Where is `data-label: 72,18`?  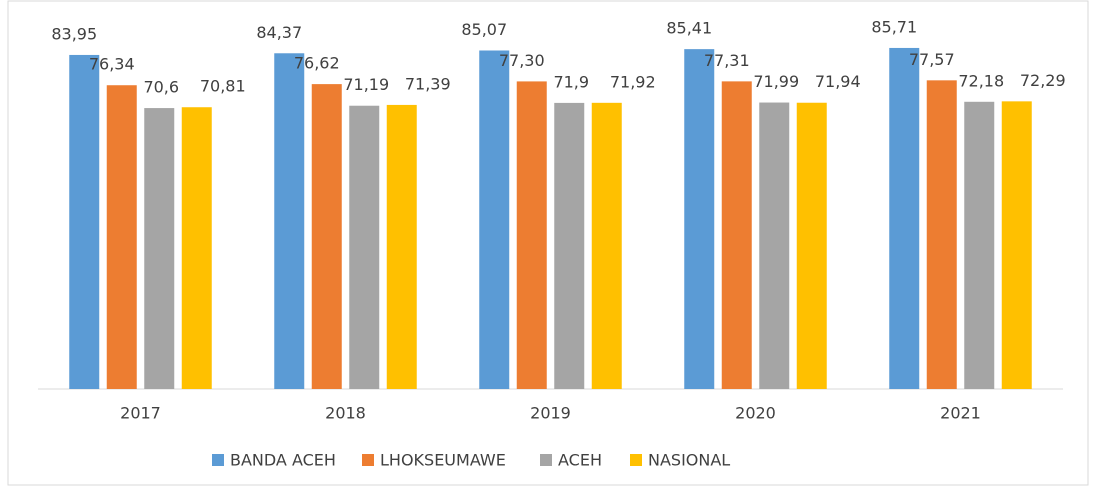
data-label: 72,18 is located at coordinates (981, 80).